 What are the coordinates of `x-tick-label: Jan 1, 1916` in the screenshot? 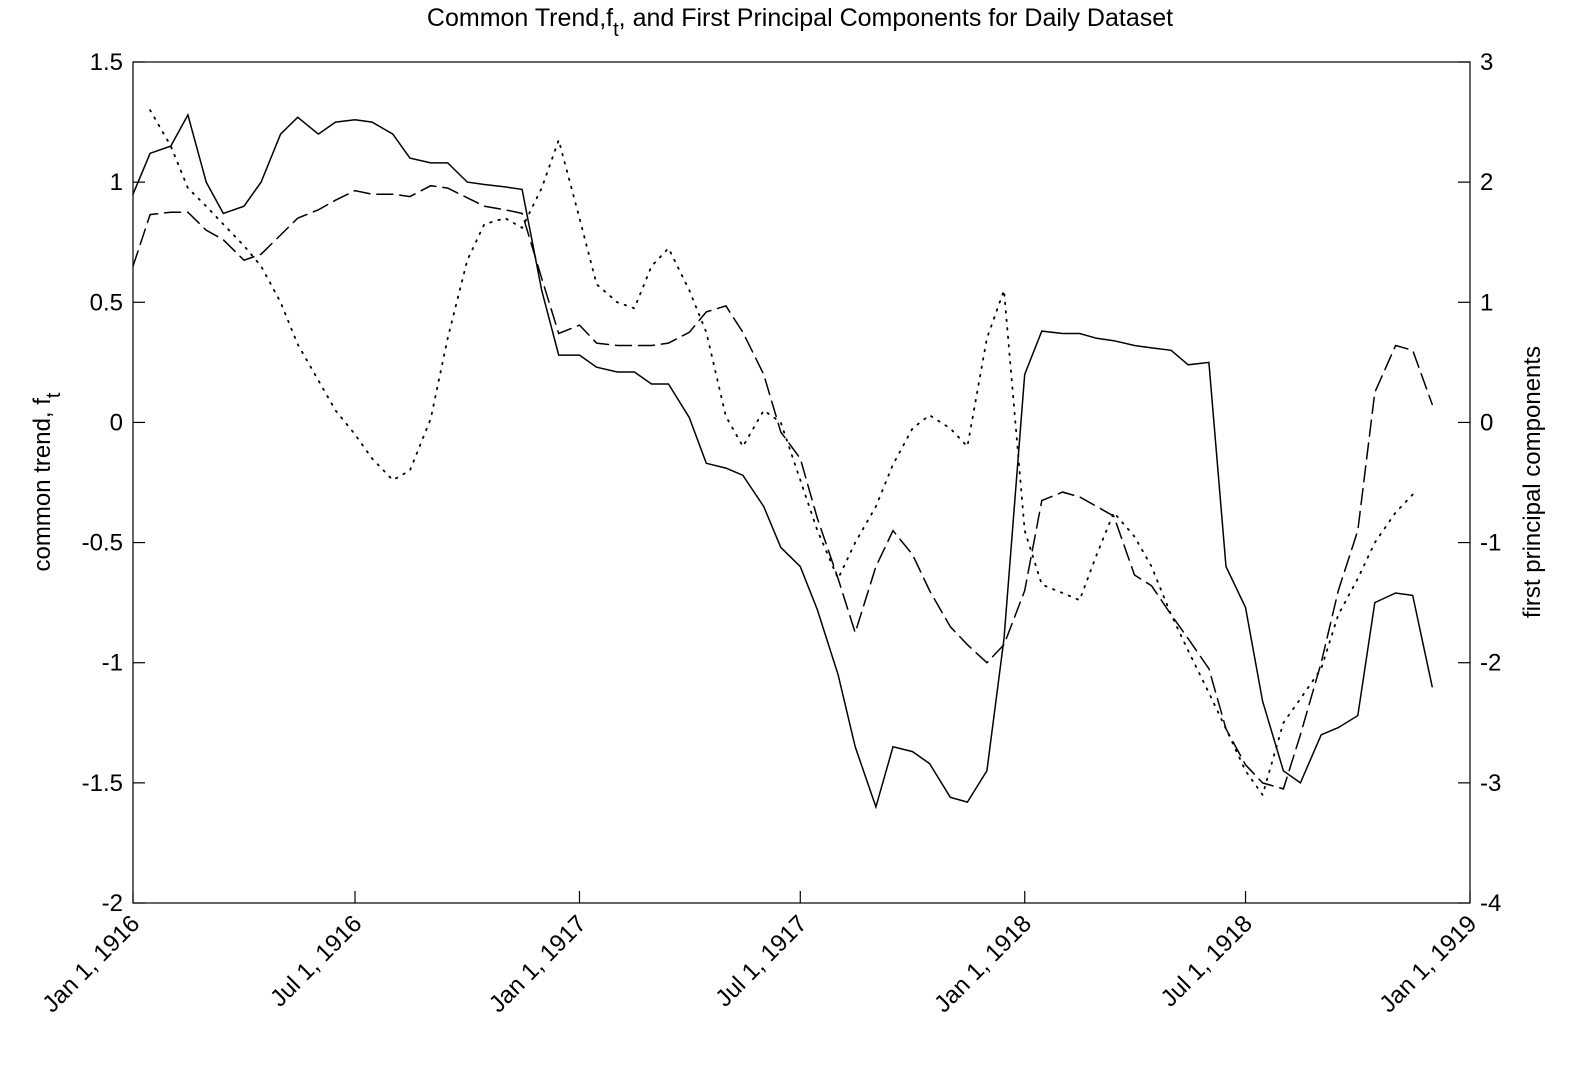 It's located at (91, 964).